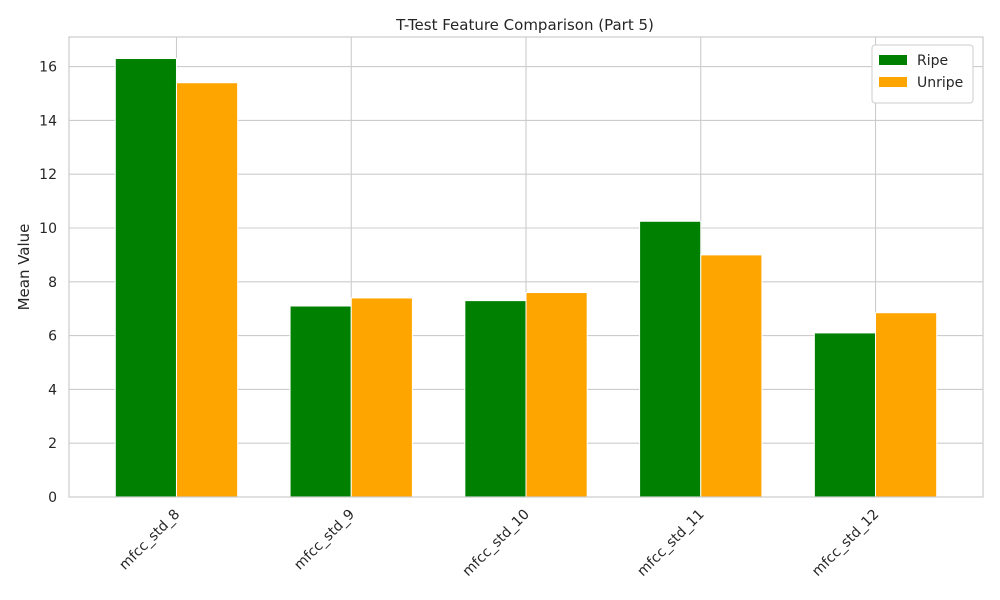 This screenshot has width=1000, height=600. Describe the element at coordinates (52, 498) in the screenshot. I see `y-tick-label: 0` at that location.